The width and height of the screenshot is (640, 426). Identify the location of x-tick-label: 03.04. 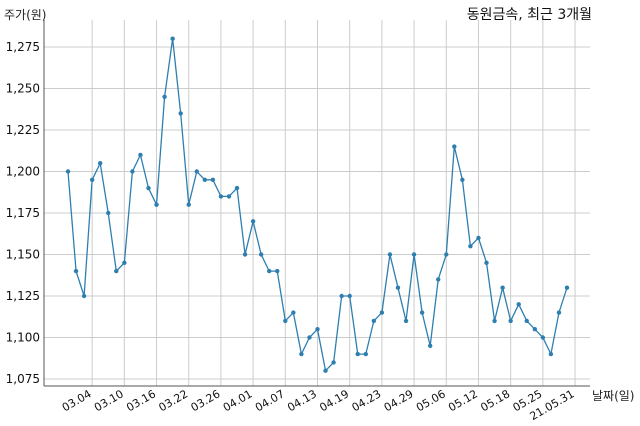
(77, 400).